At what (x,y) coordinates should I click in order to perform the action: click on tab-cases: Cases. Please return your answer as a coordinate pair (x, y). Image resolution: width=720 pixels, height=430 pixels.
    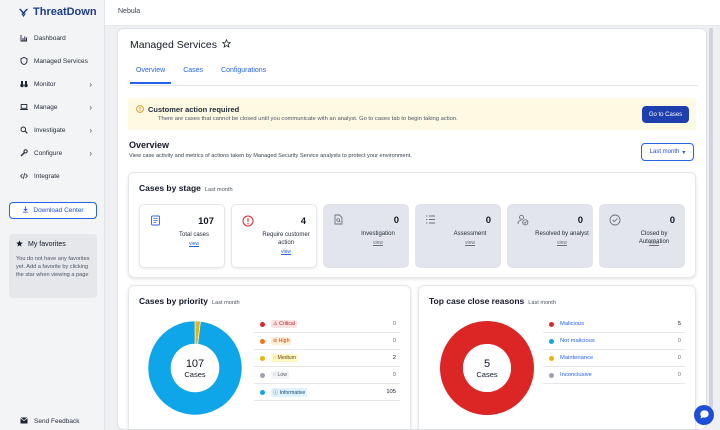
    Looking at the image, I should click on (193, 70).